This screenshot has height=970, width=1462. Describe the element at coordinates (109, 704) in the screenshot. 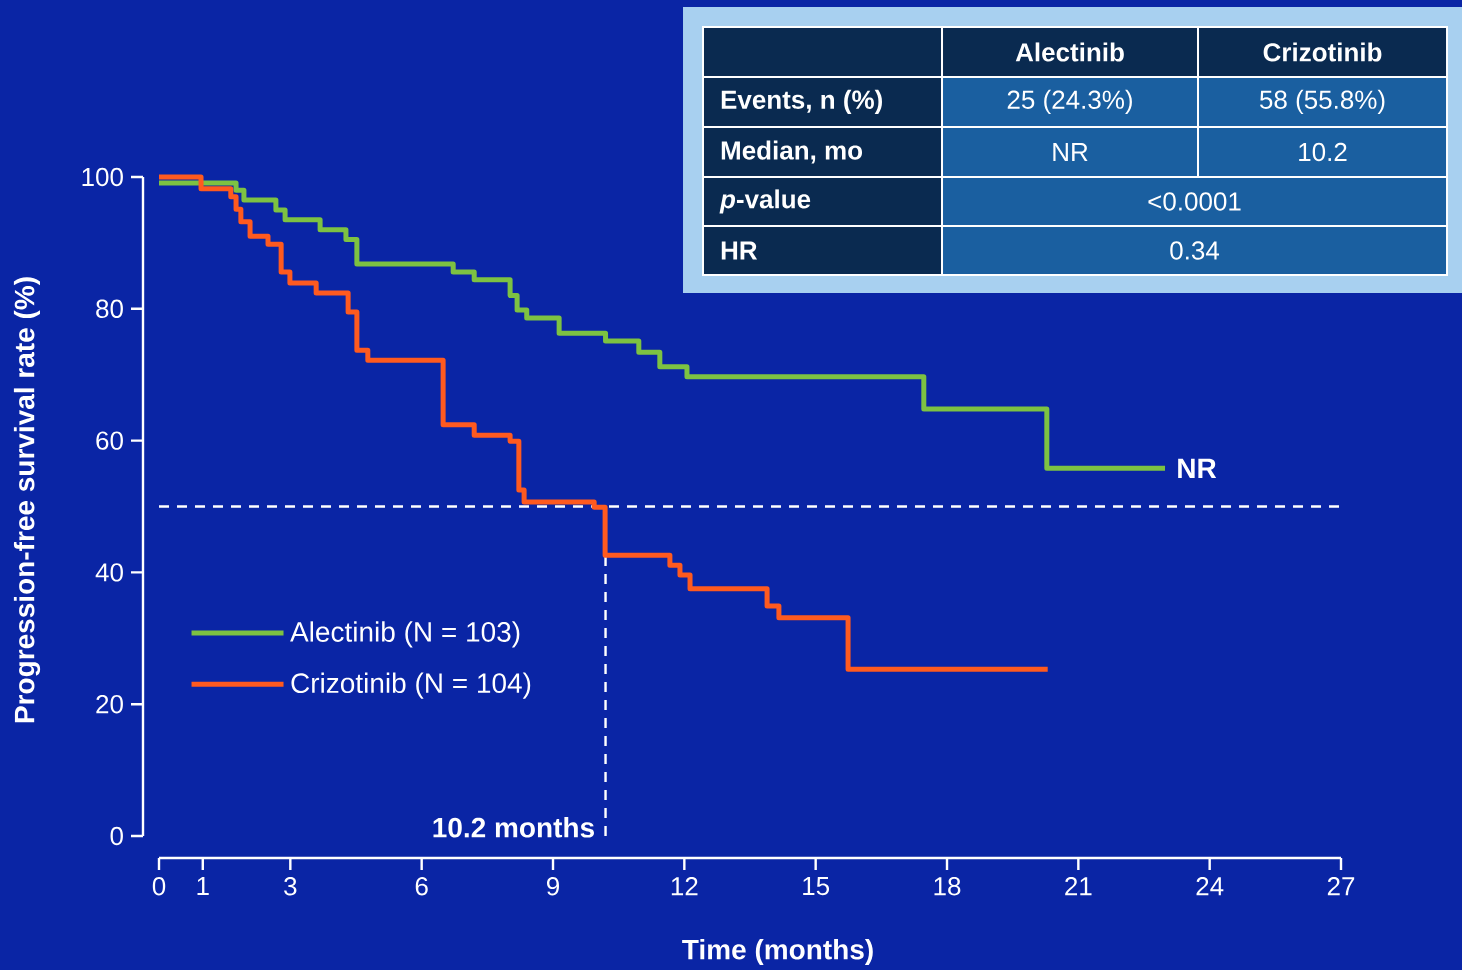

I see `y-tick-label: 20` at that location.